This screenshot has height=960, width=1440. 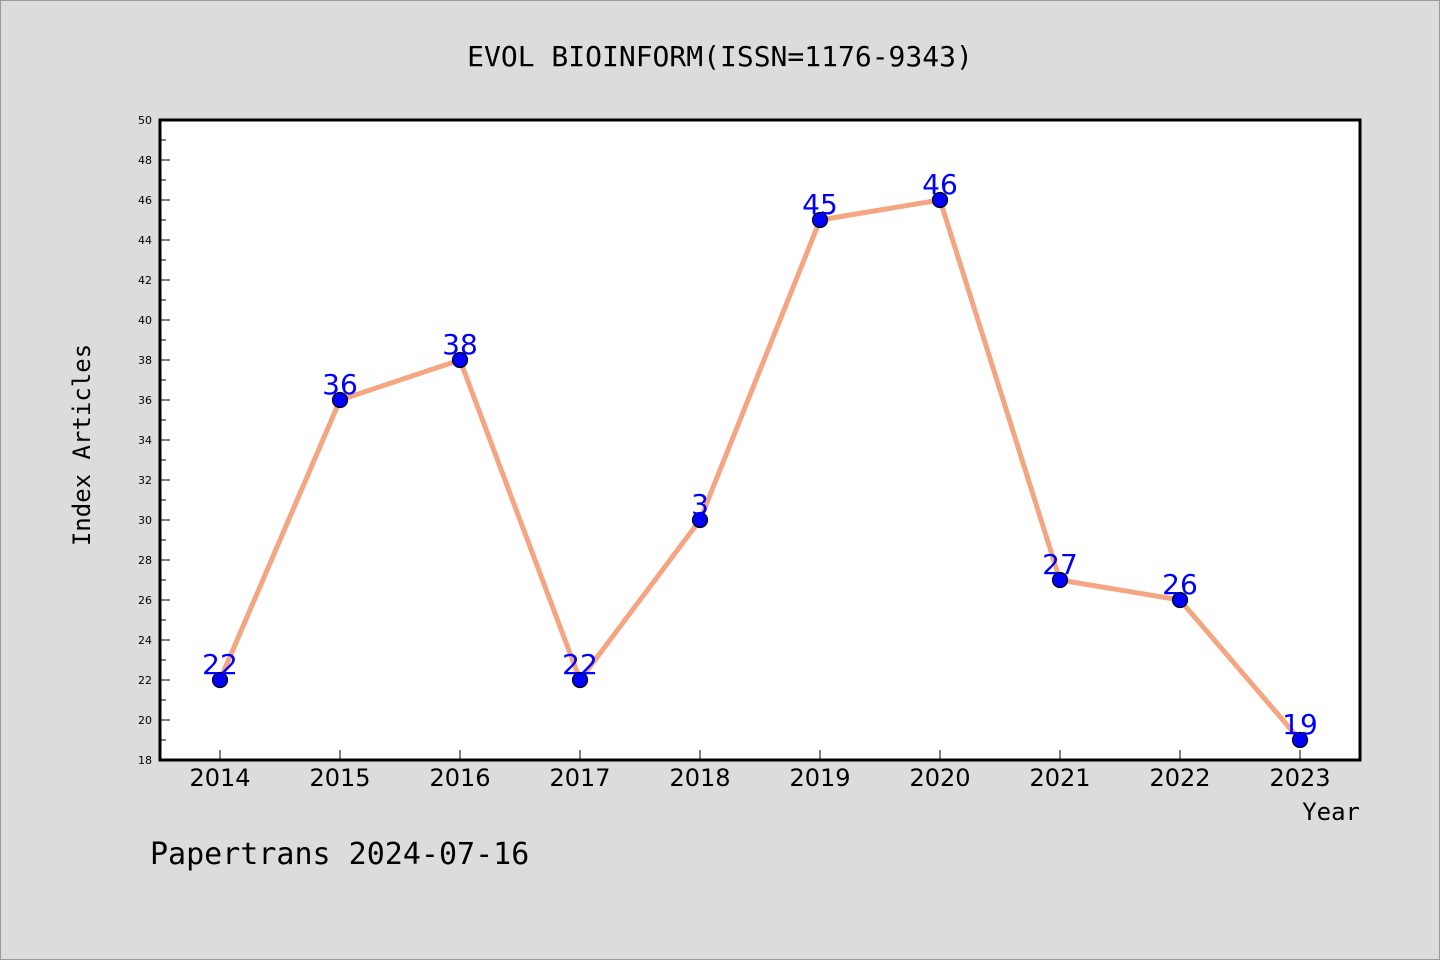 What do you see at coordinates (1299, 778) in the screenshot?
I see `x-tick-label: 2023` at bounding box center [1299, 778].